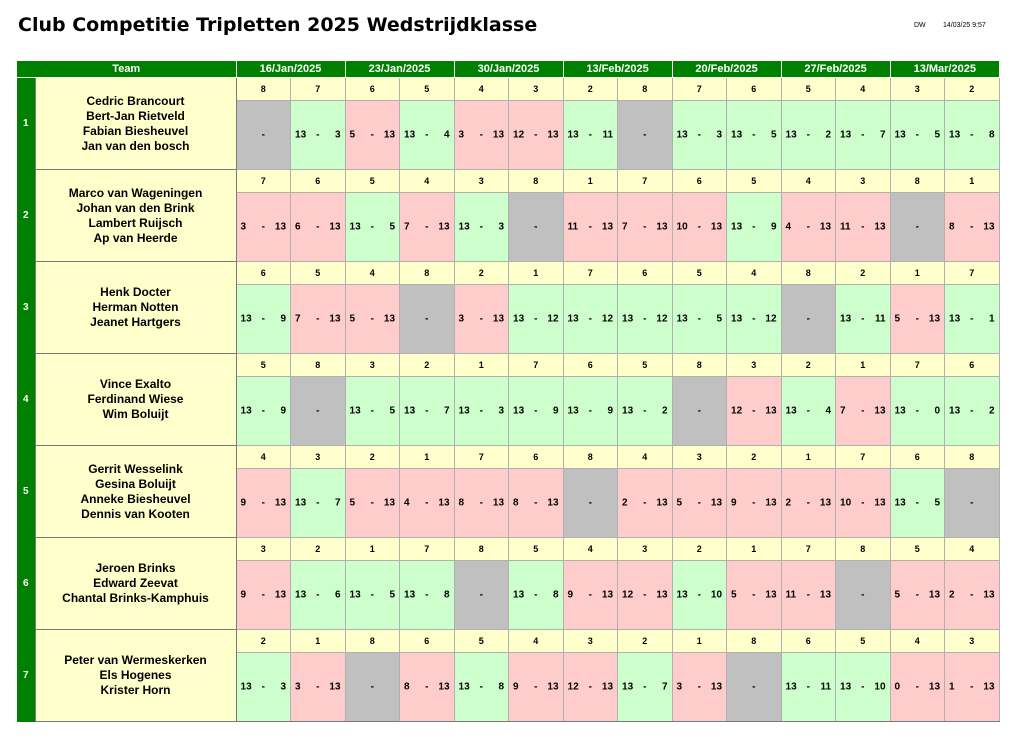 This screenshot has width=1024, height=748. I want to click on score-cell-win: 13- 3, so click(481, 411).